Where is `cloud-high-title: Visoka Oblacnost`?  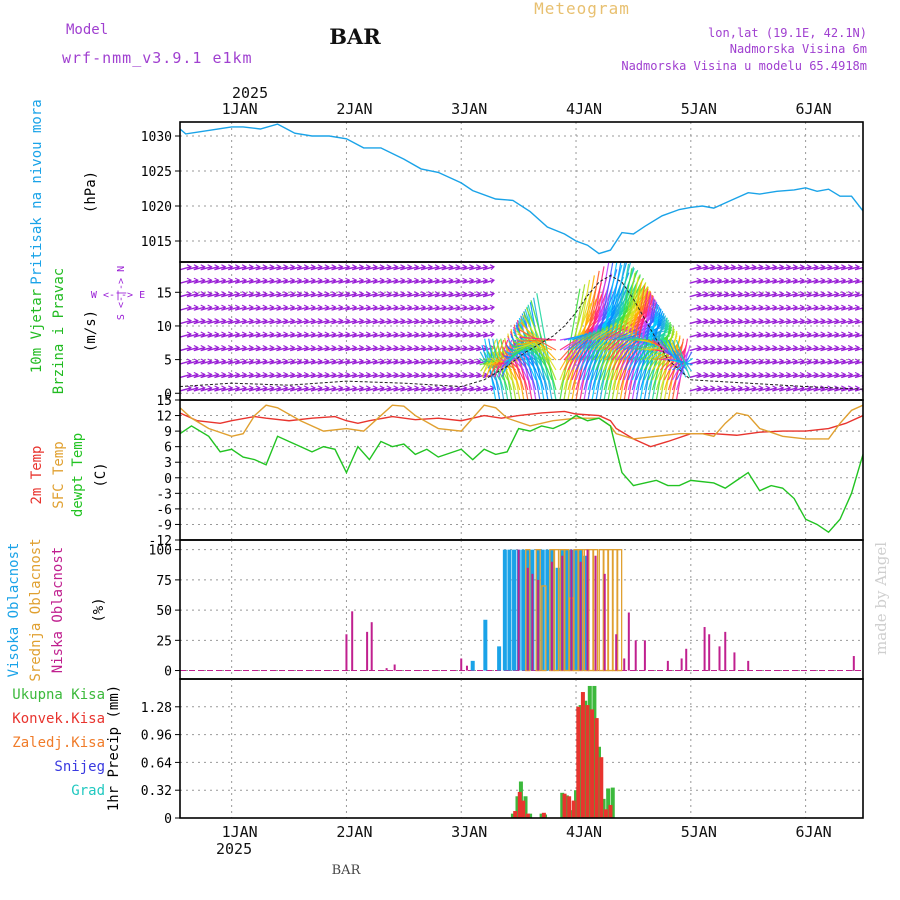
cloud-high-title: Visoka Oblacnost is located at coordinates (14, 610).